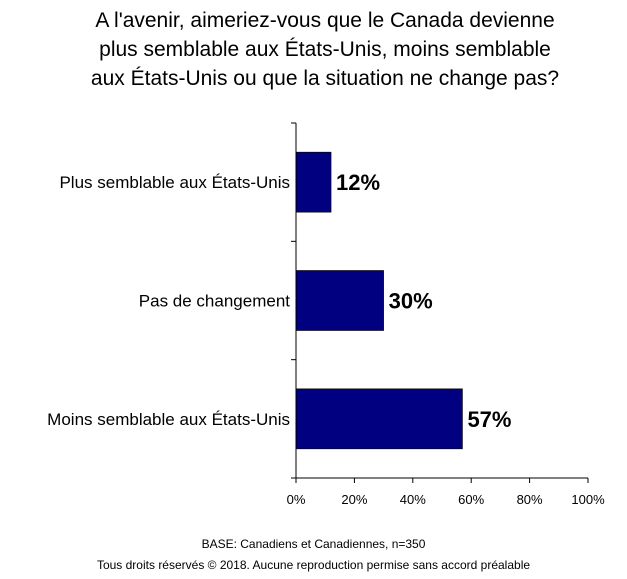  I want to click on x-tick-label: 20%, so click(354, 499).